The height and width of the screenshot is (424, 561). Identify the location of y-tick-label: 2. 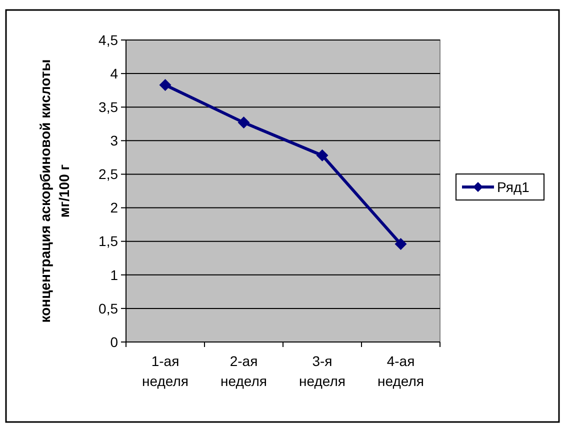
(114, 208).